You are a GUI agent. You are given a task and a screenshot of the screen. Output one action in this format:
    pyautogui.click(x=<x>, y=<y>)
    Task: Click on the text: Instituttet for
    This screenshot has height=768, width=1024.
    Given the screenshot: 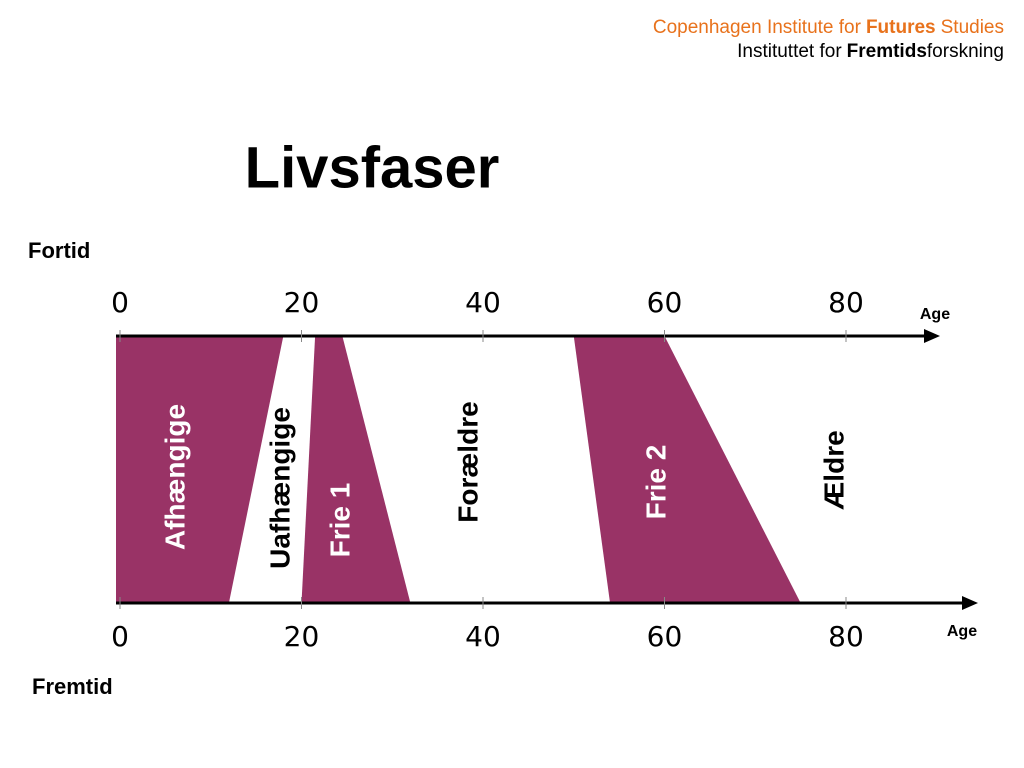 What is the action you would take?
    pyautogui.click(x=789, y=51)
    